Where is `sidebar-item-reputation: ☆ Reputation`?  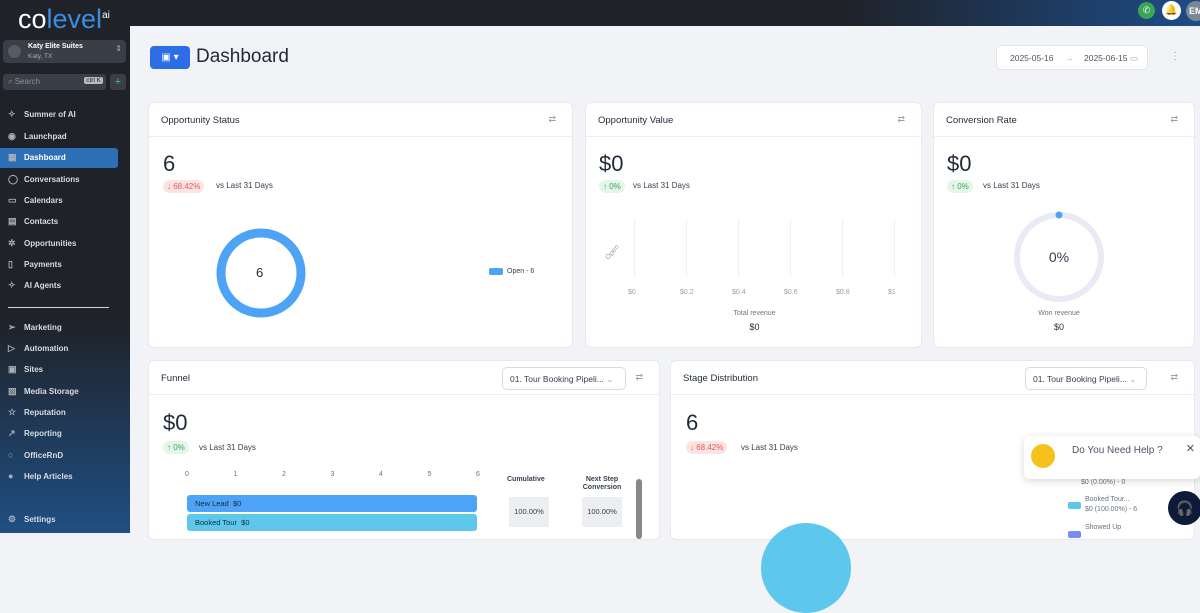 sidebar-item-reputation: ☆ Reputation is located at coordinates (59, 413).